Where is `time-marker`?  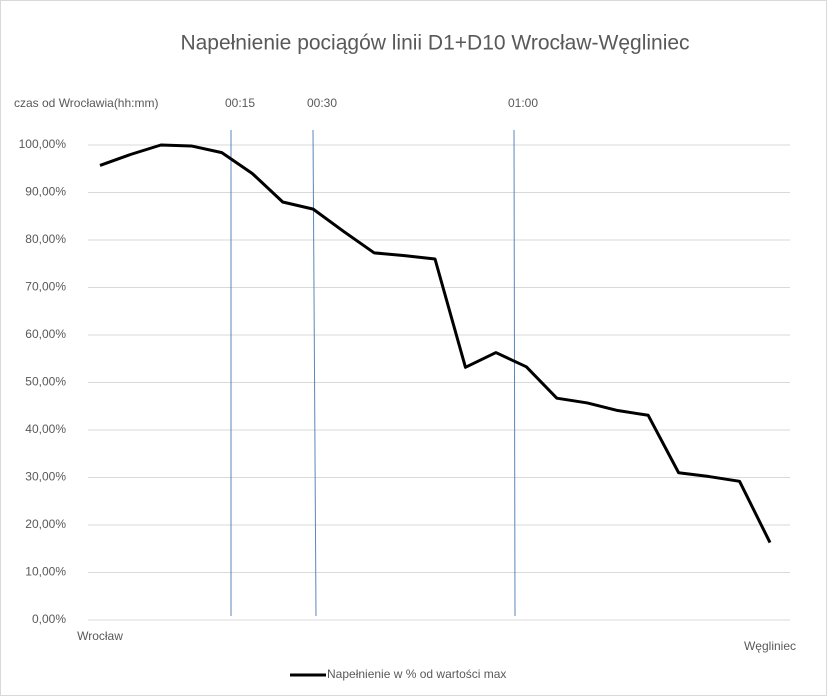 time-marker is located at coordinates (514, 373).